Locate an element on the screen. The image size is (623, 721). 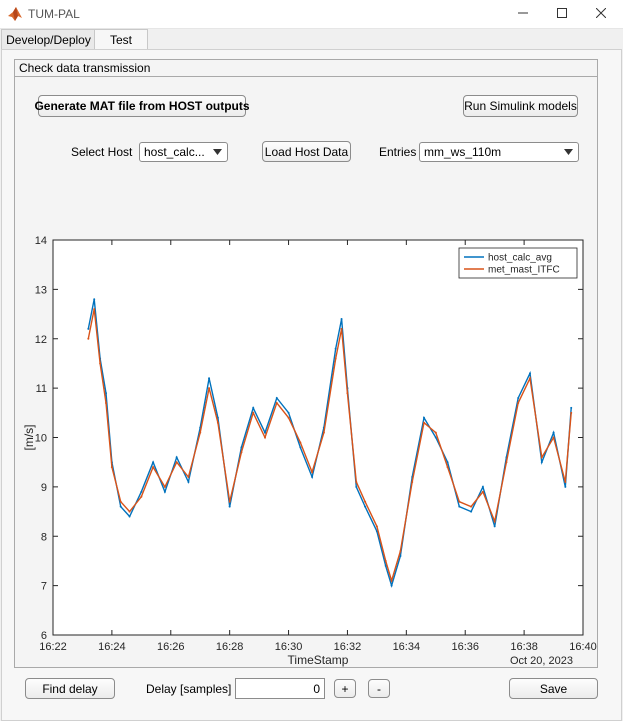
minimize-button is located at coordinates (523, 13).